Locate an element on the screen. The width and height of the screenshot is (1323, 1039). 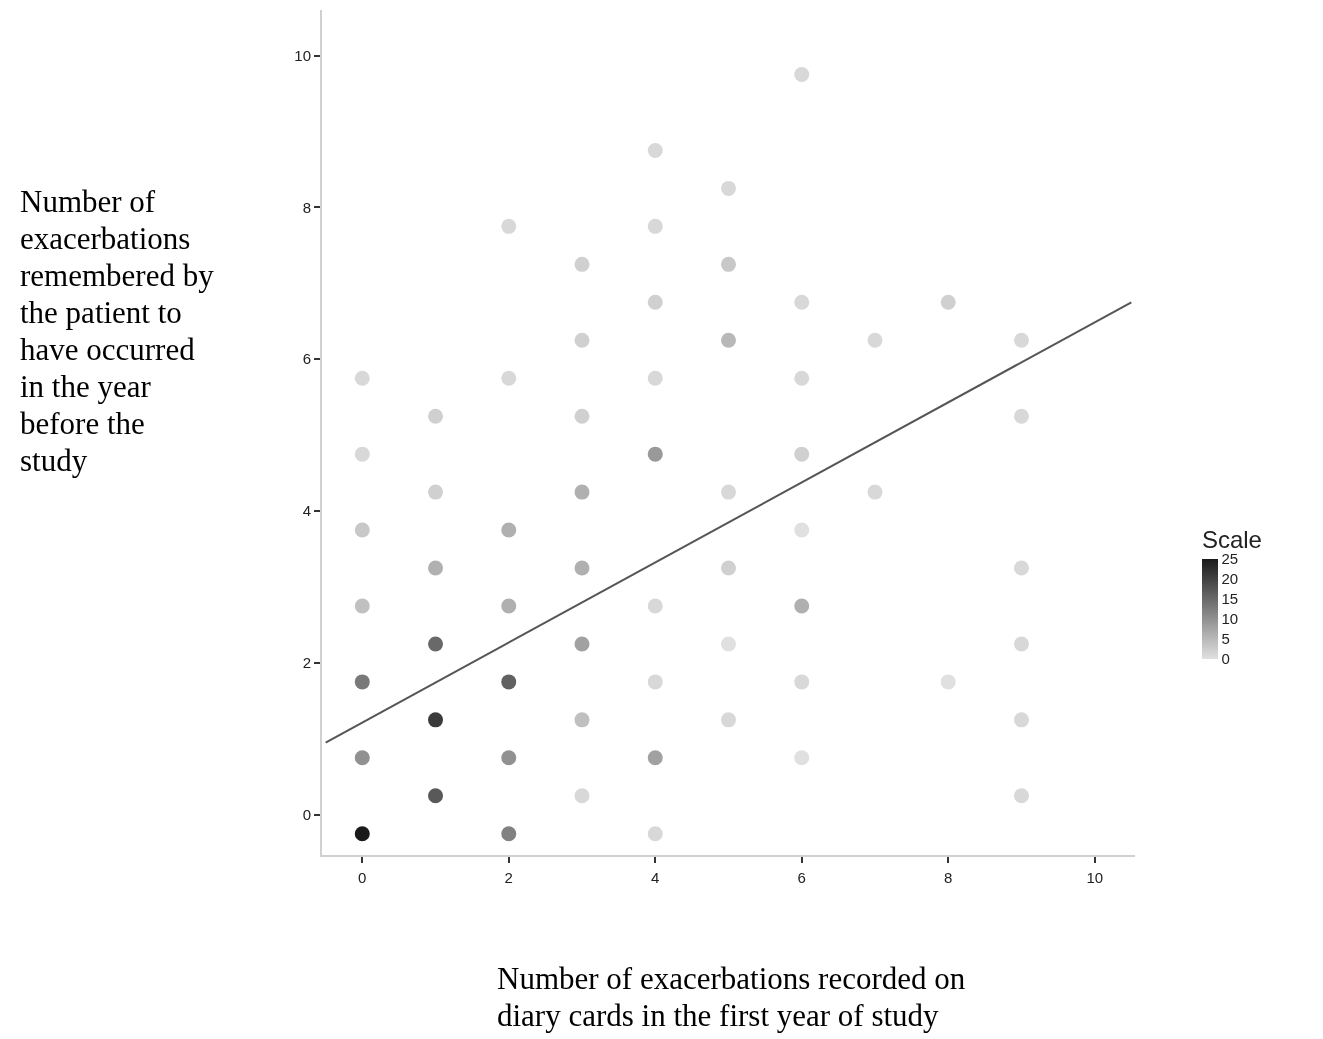
x-tick-label: 6 is located at coordinates (801, 877).